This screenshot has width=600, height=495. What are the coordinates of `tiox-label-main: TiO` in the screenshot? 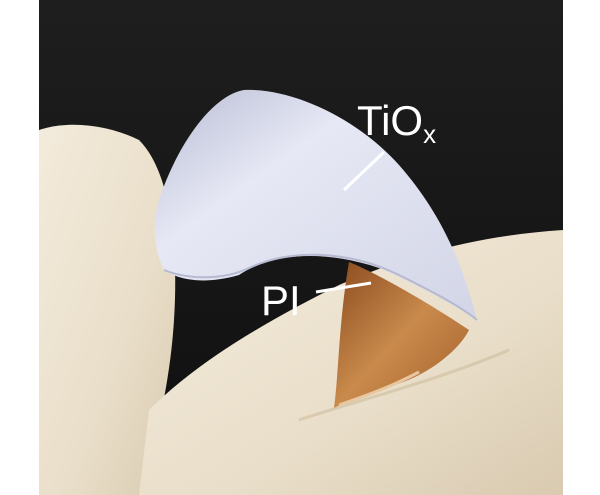 It's located at (390, 120).